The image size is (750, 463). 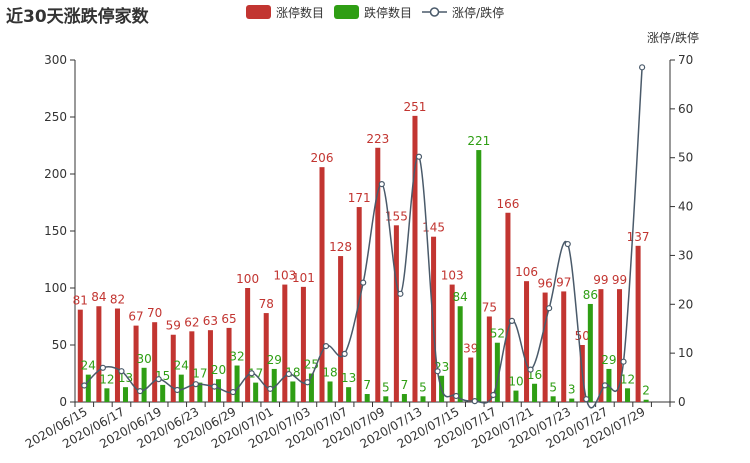 What do you see at coordinates (526, 272) in the screenshot?
I see `data-label-limit-up: 106` at bounding box center [526, 272].